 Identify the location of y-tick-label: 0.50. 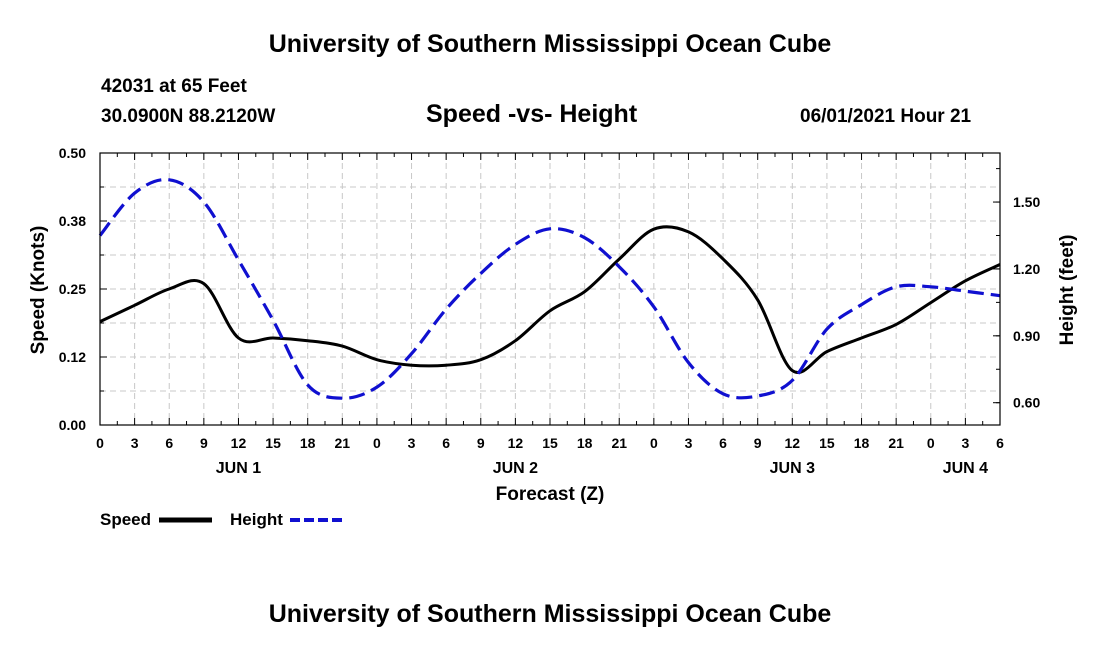
(72, 153).